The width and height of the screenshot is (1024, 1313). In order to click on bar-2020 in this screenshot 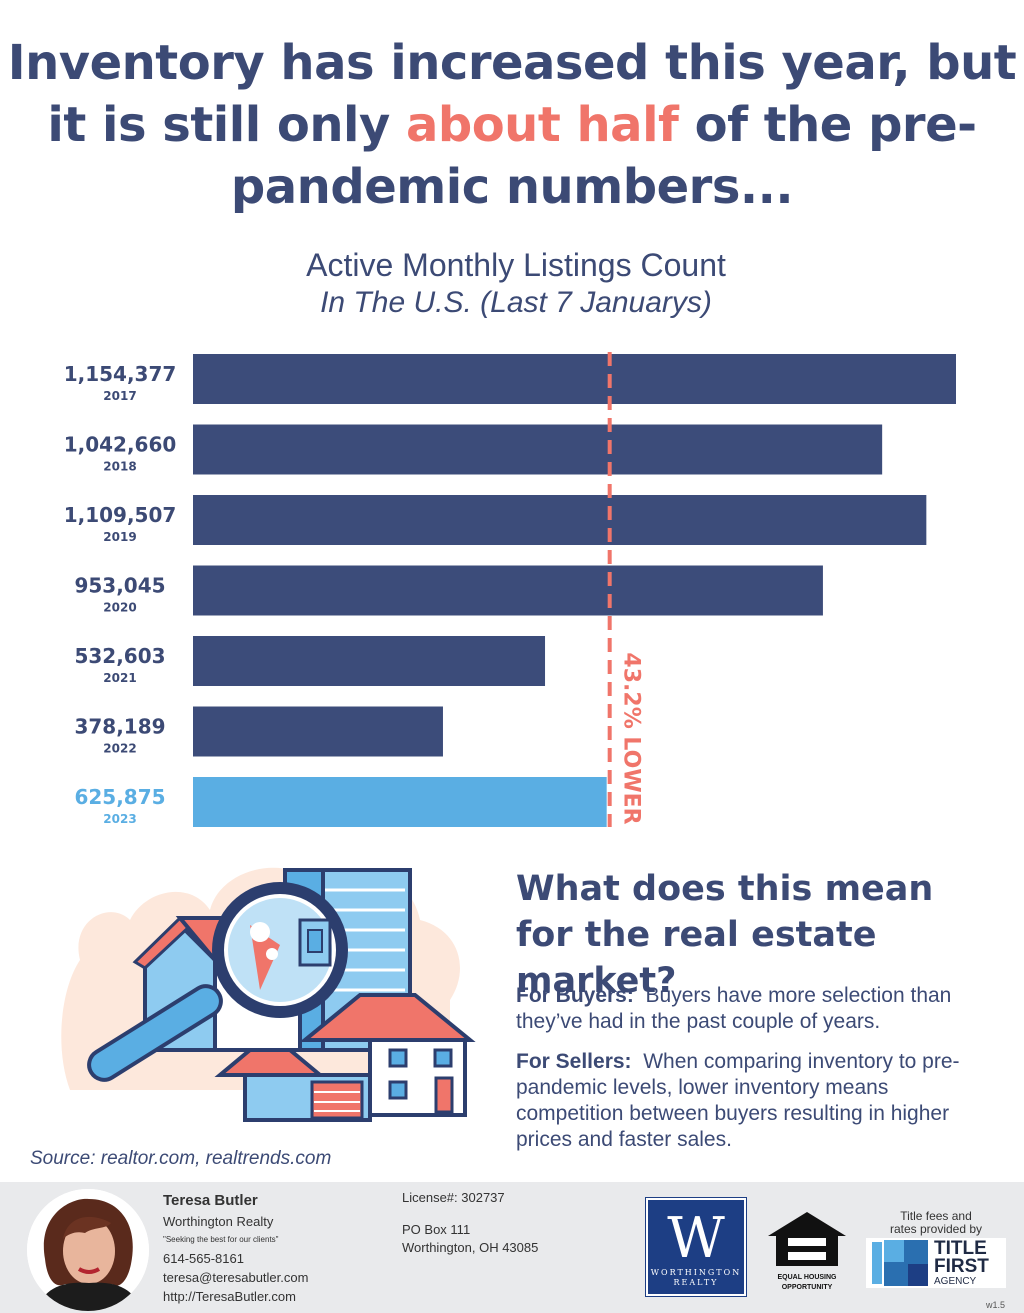, I will do `click(508, 590)`.